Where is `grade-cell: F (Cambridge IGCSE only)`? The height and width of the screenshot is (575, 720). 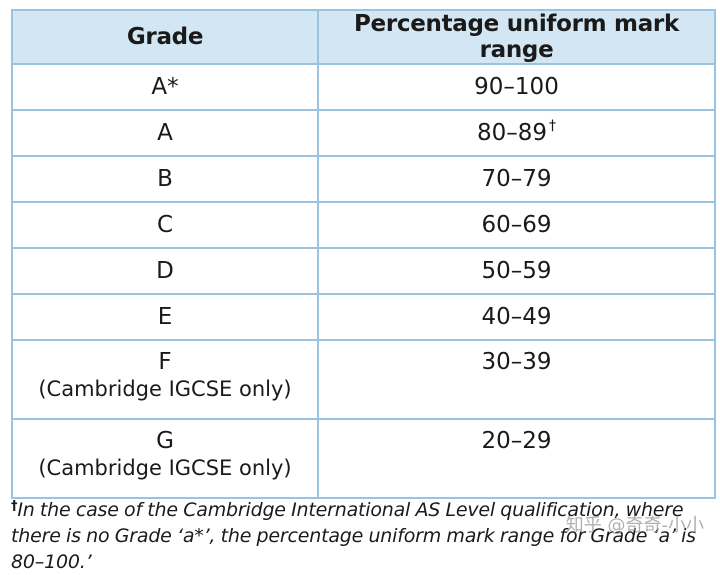
grade-cell: F (Cambridge IGCSE only) is located at coordinates (165, 379).